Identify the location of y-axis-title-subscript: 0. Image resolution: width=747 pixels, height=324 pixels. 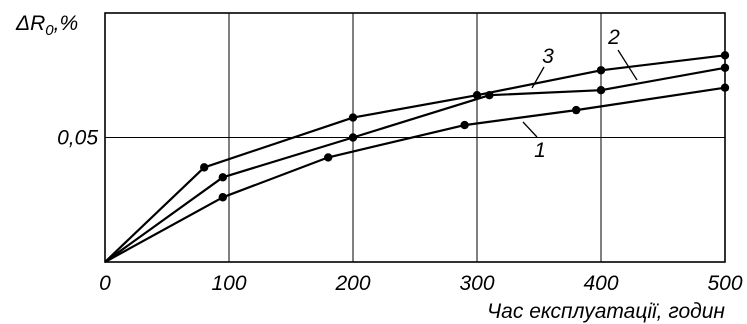
(49, 30).